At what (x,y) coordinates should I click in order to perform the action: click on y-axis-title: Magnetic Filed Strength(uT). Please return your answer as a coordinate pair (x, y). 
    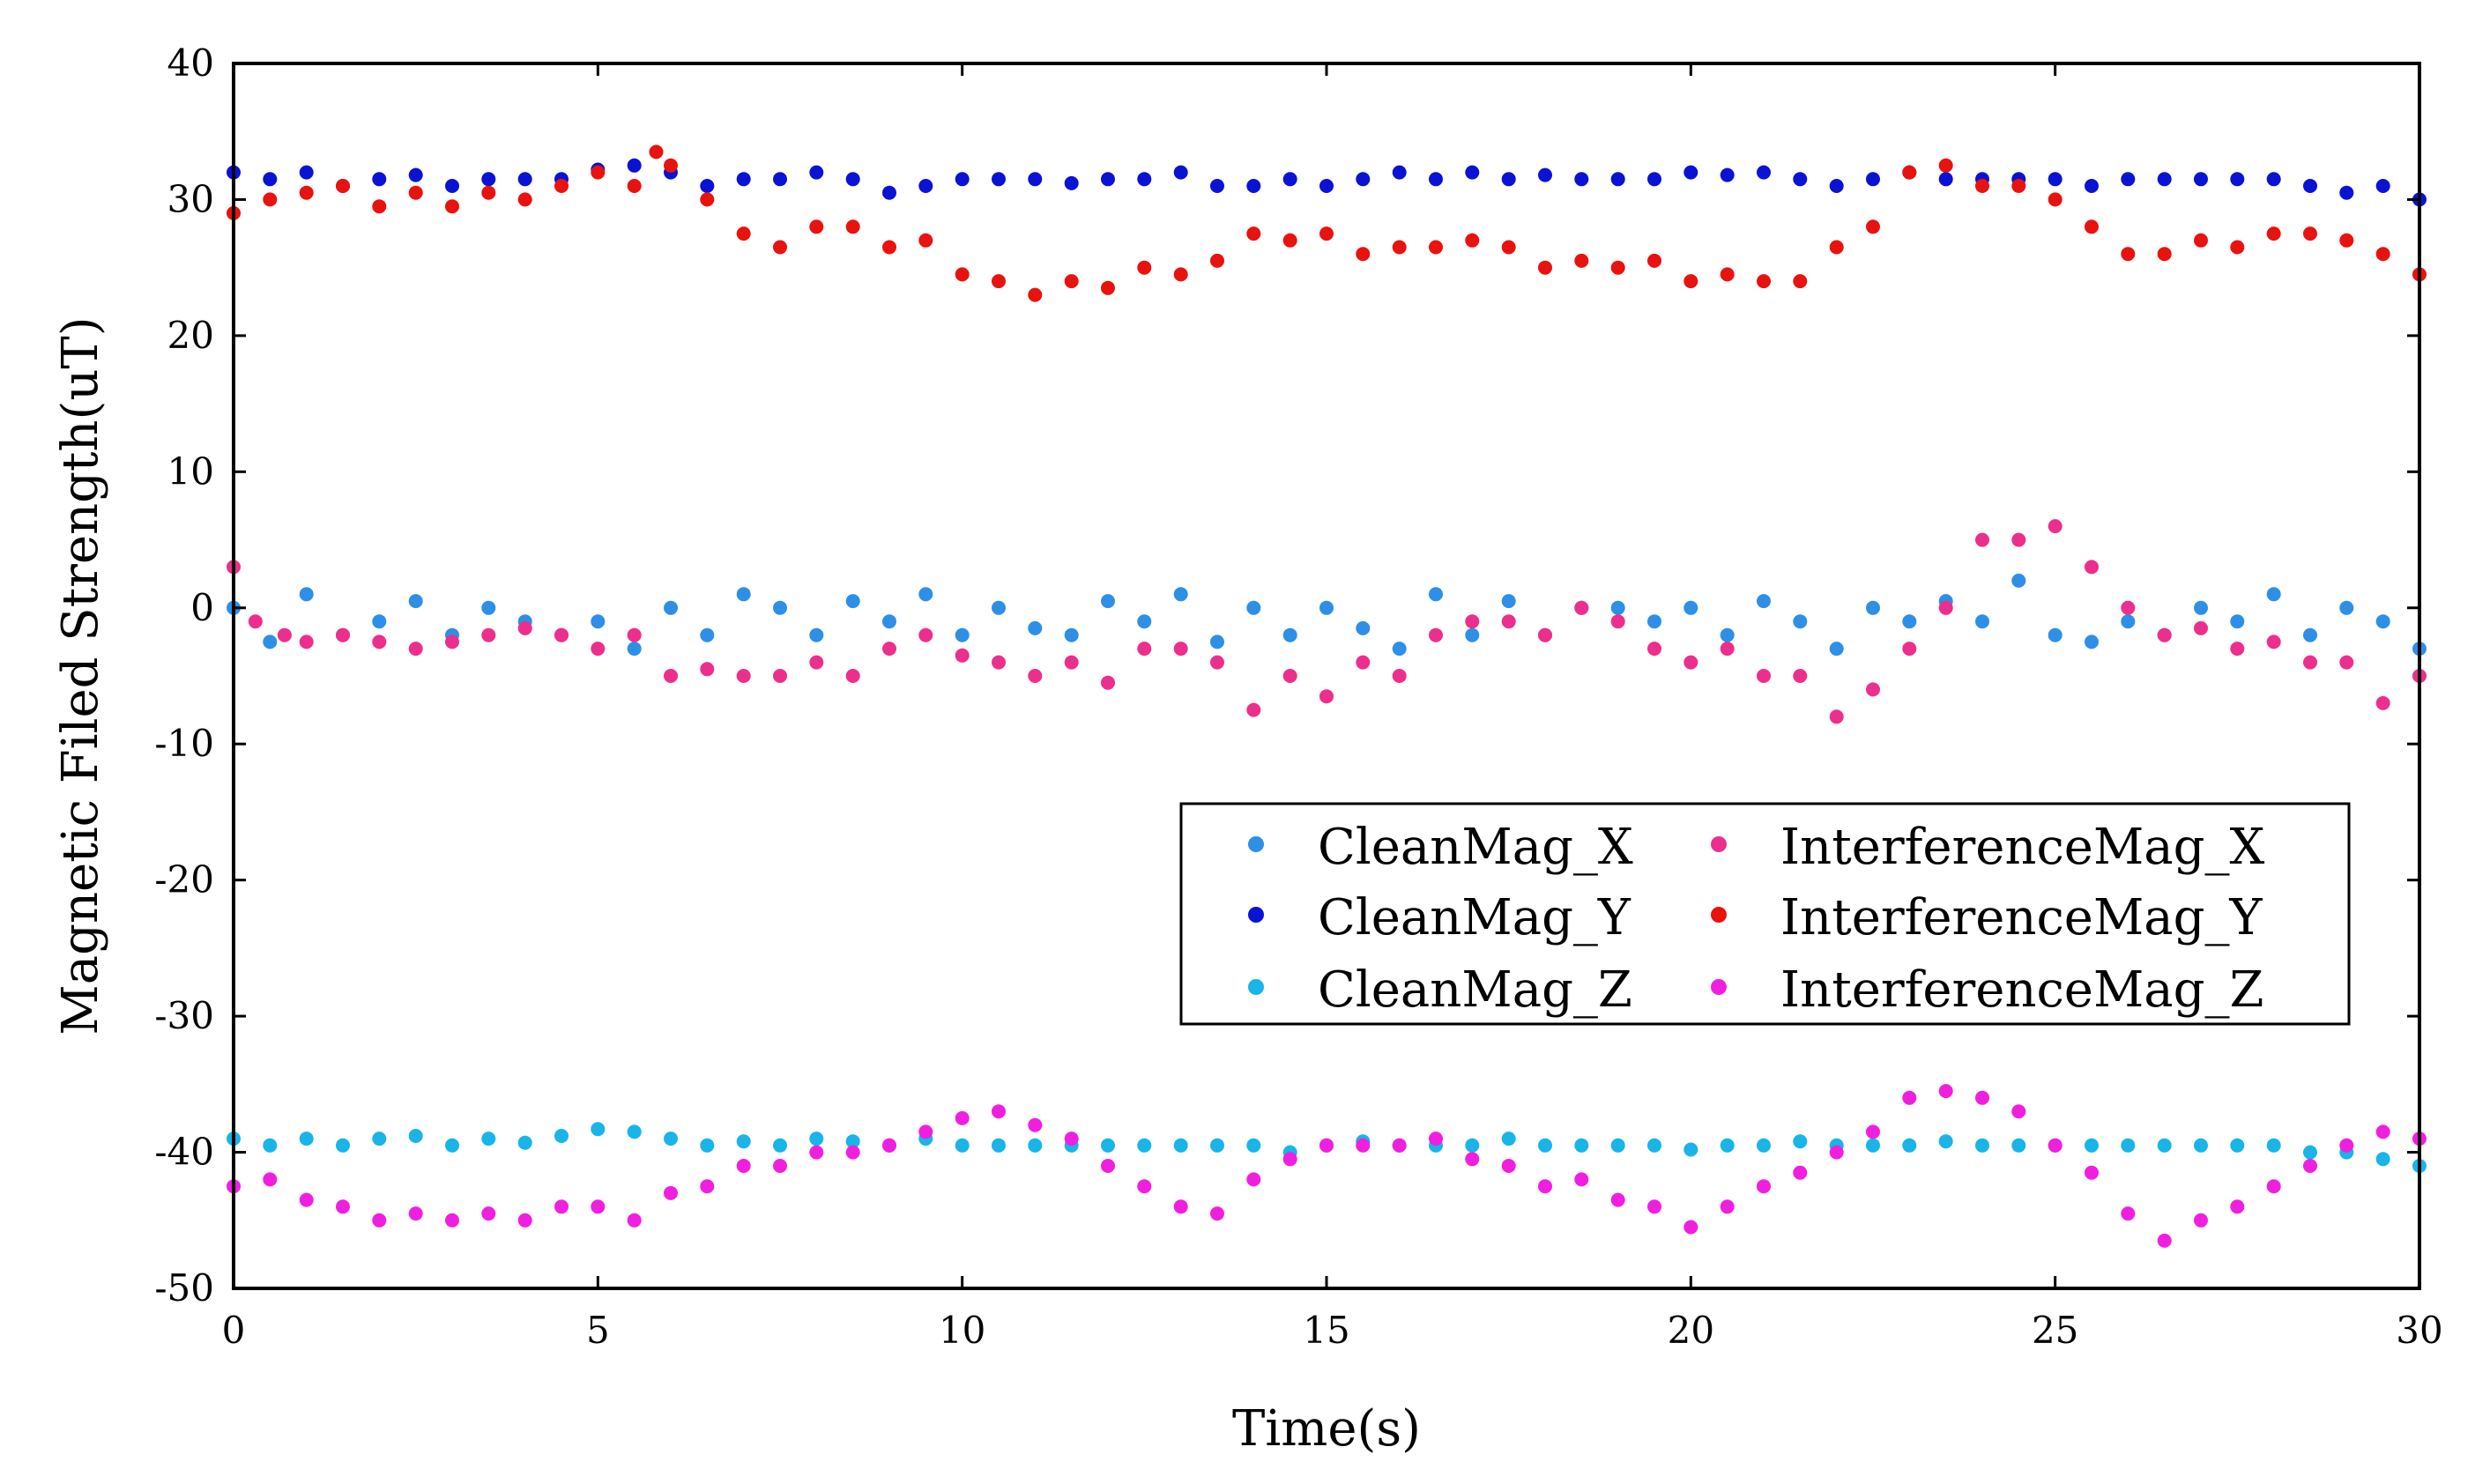
    Looking at the image, I should click on (80, 675).